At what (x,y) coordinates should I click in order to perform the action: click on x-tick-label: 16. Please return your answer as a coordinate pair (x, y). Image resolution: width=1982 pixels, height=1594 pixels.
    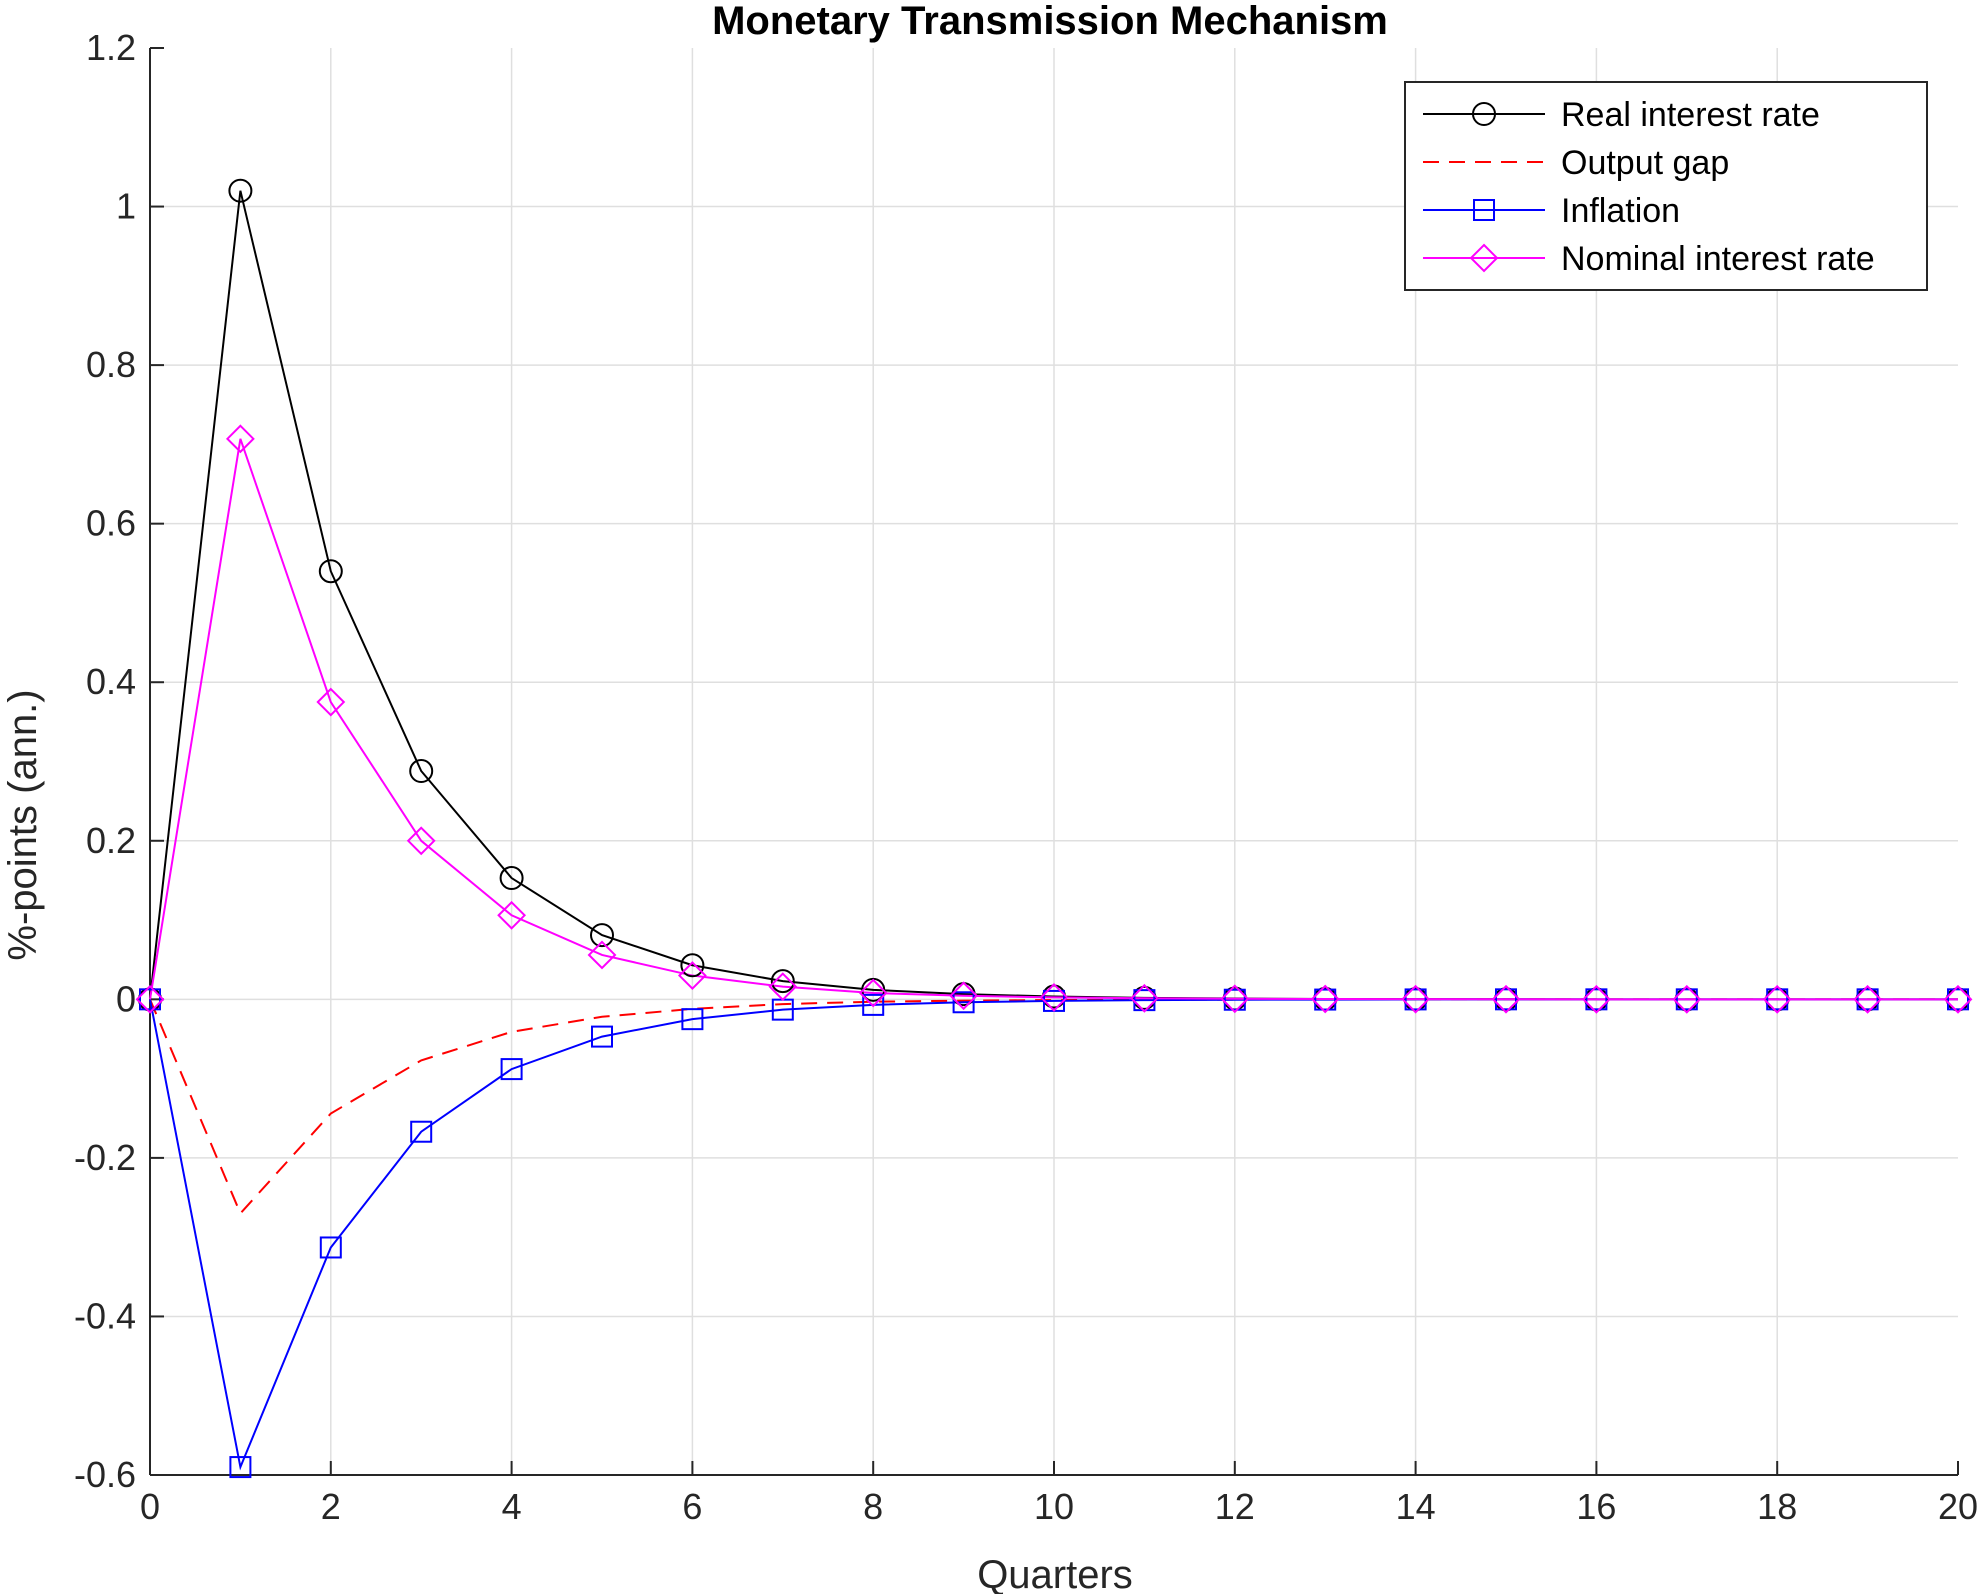
    Looking at the image, I should click on (1596, 1506).